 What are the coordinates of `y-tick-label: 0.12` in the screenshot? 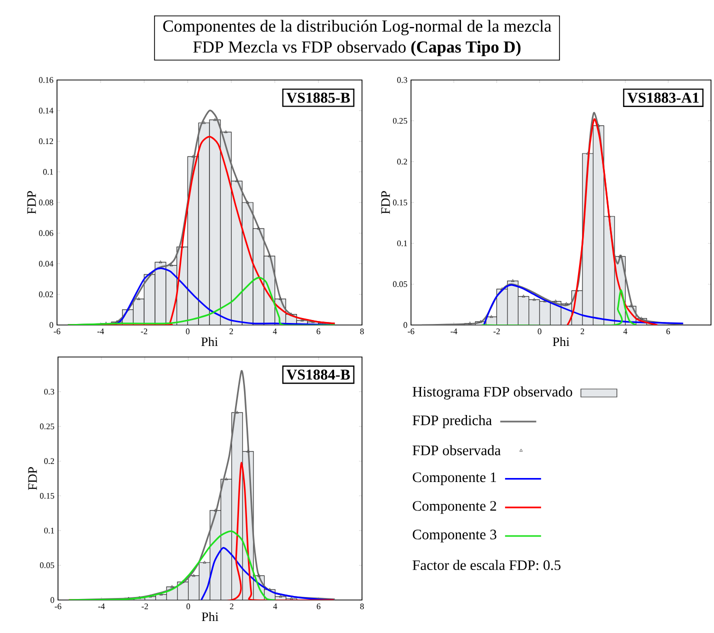 It's located at (46, 141).